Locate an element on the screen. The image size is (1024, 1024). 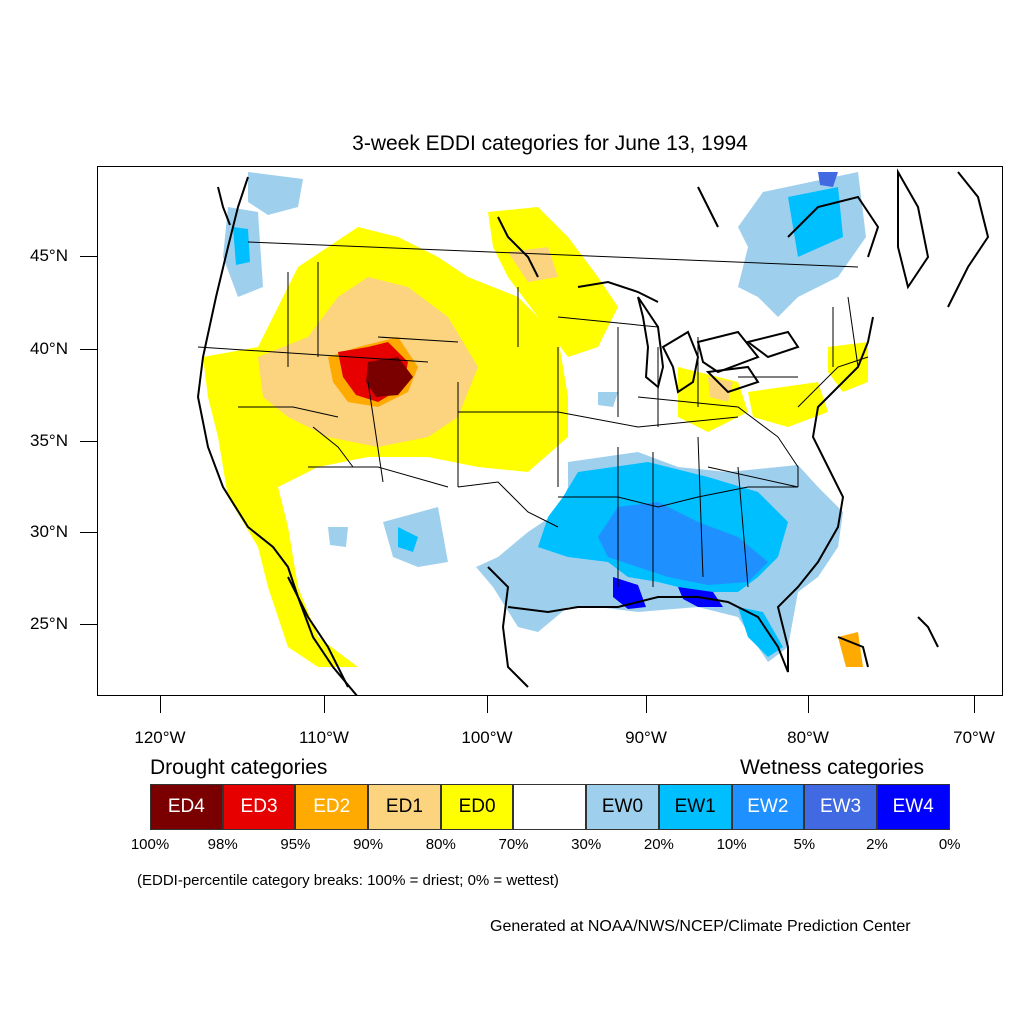
lon-label-100w: 100°W is located at coordinates (487, 737).